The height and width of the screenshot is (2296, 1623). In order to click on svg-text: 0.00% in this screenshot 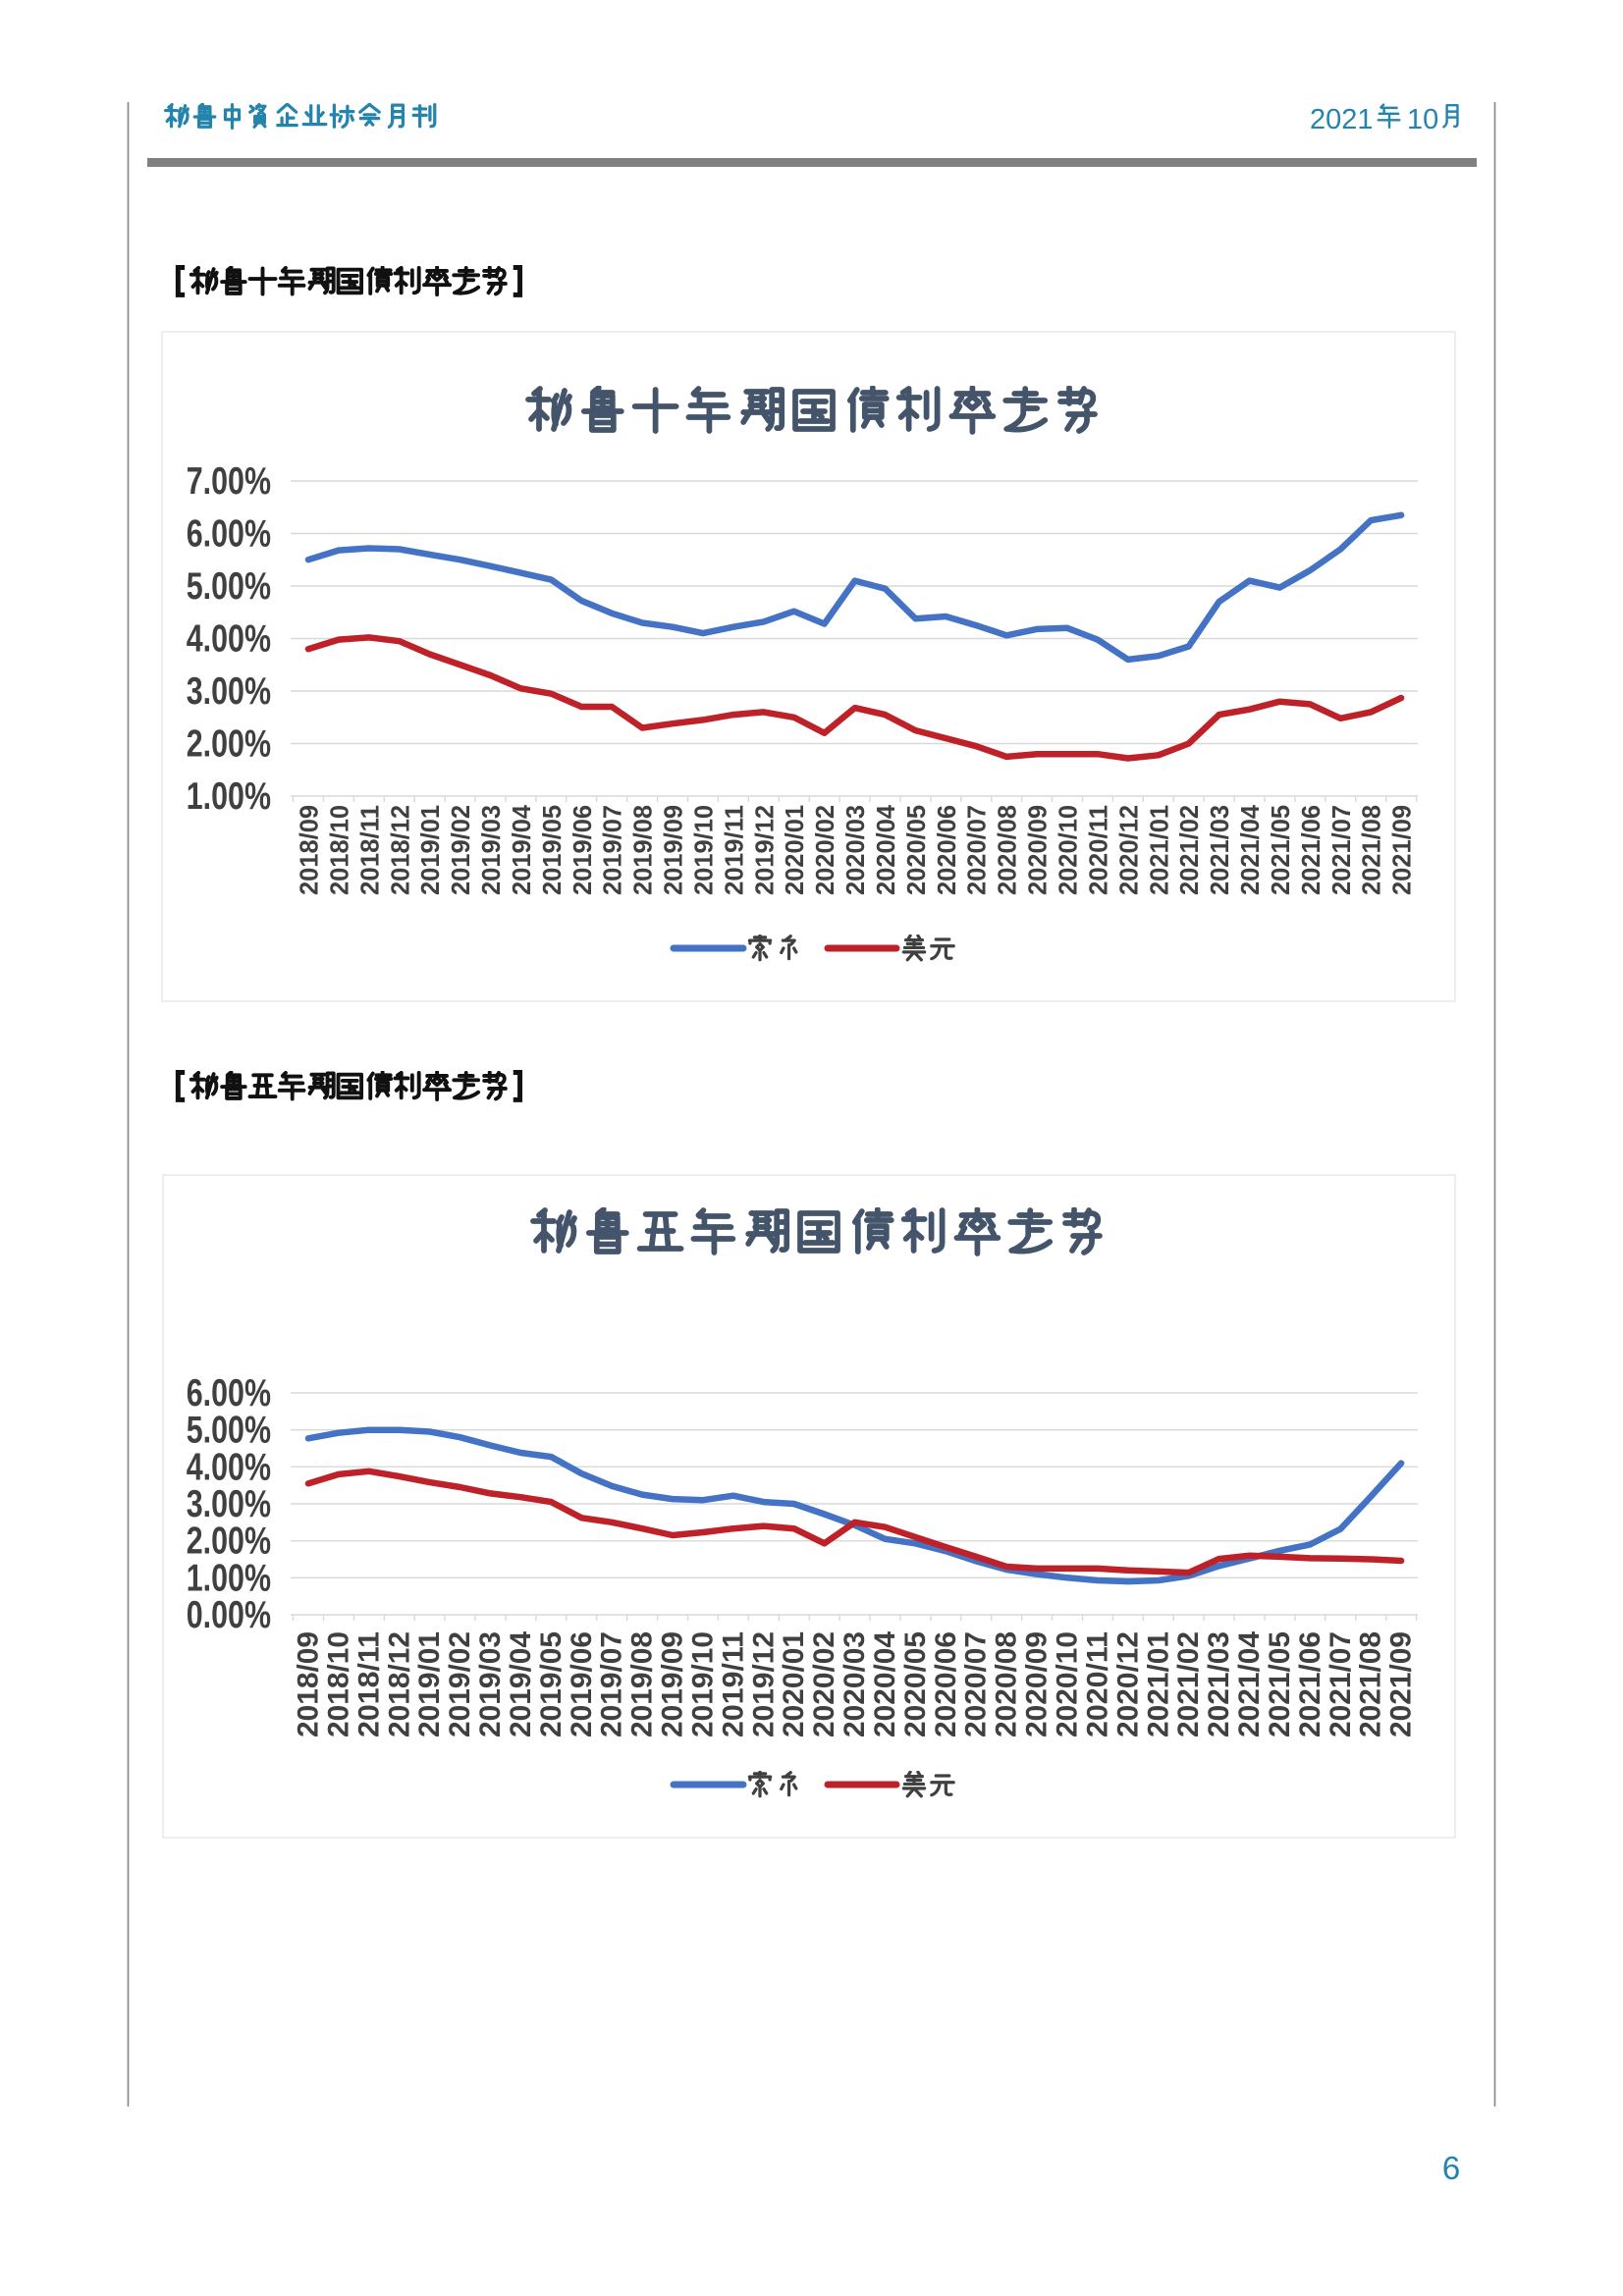, I will do `click(229, 1614)`.